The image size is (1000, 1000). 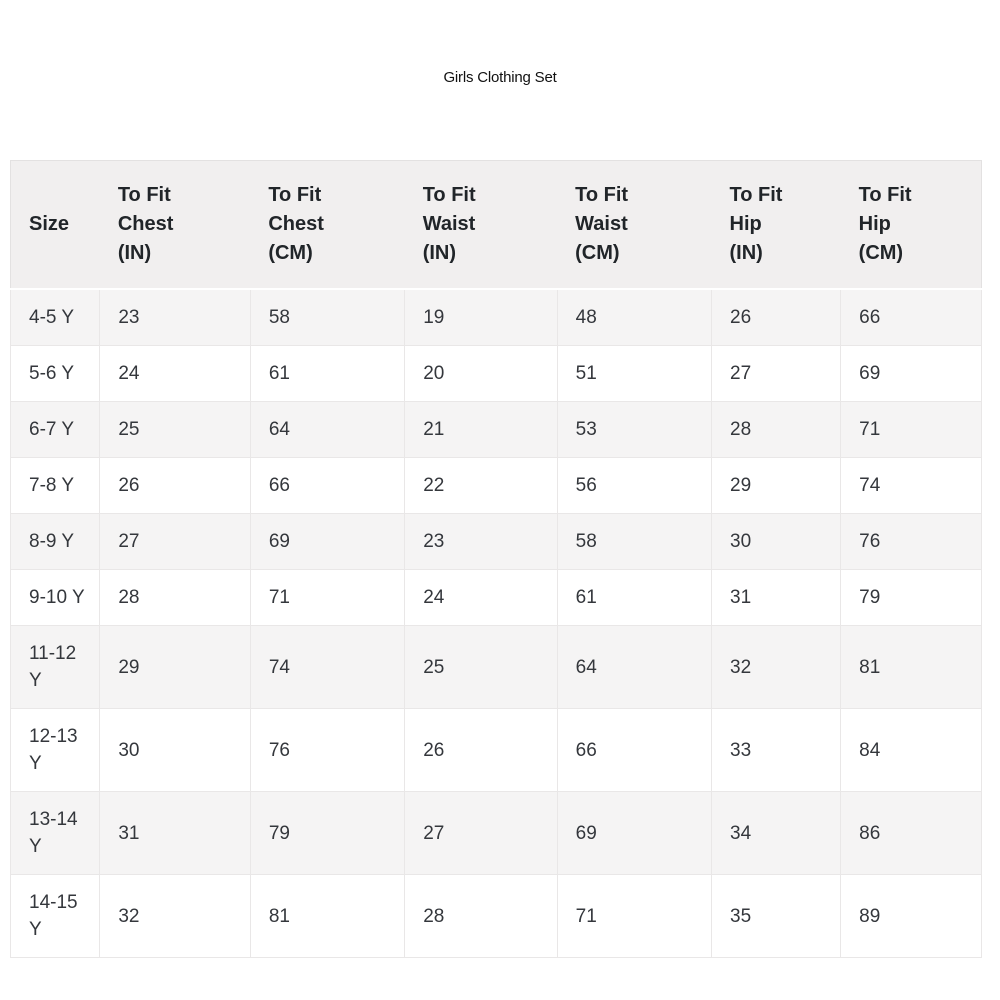 What do you see at coordinates (55, 833) in the screenshot?
I see `size-cell: 13-14 Y` at bounding box center [55, 833].